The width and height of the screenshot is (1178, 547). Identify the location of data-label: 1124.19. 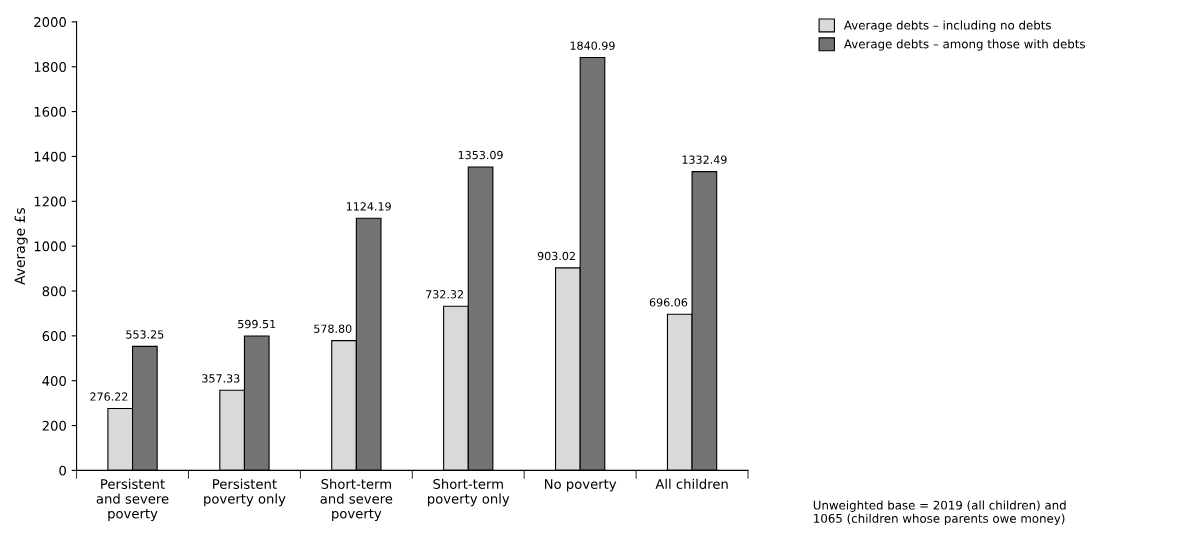
(368, 206).